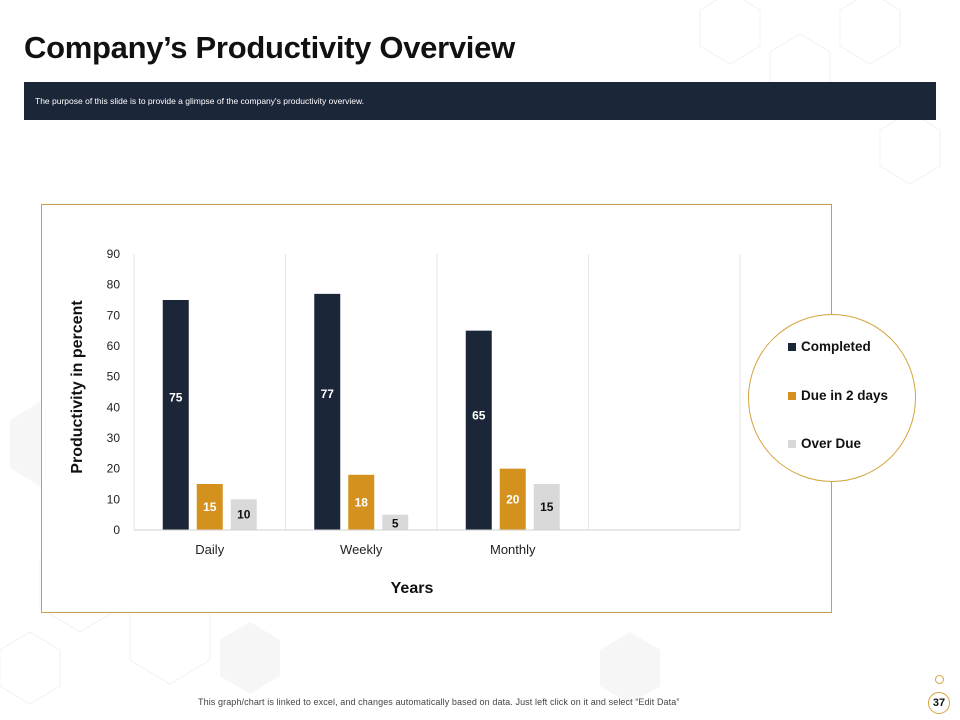  Describe the element at coordinates (792, 346) in the screenshot. I see `legend-swatch-completed` at that location.